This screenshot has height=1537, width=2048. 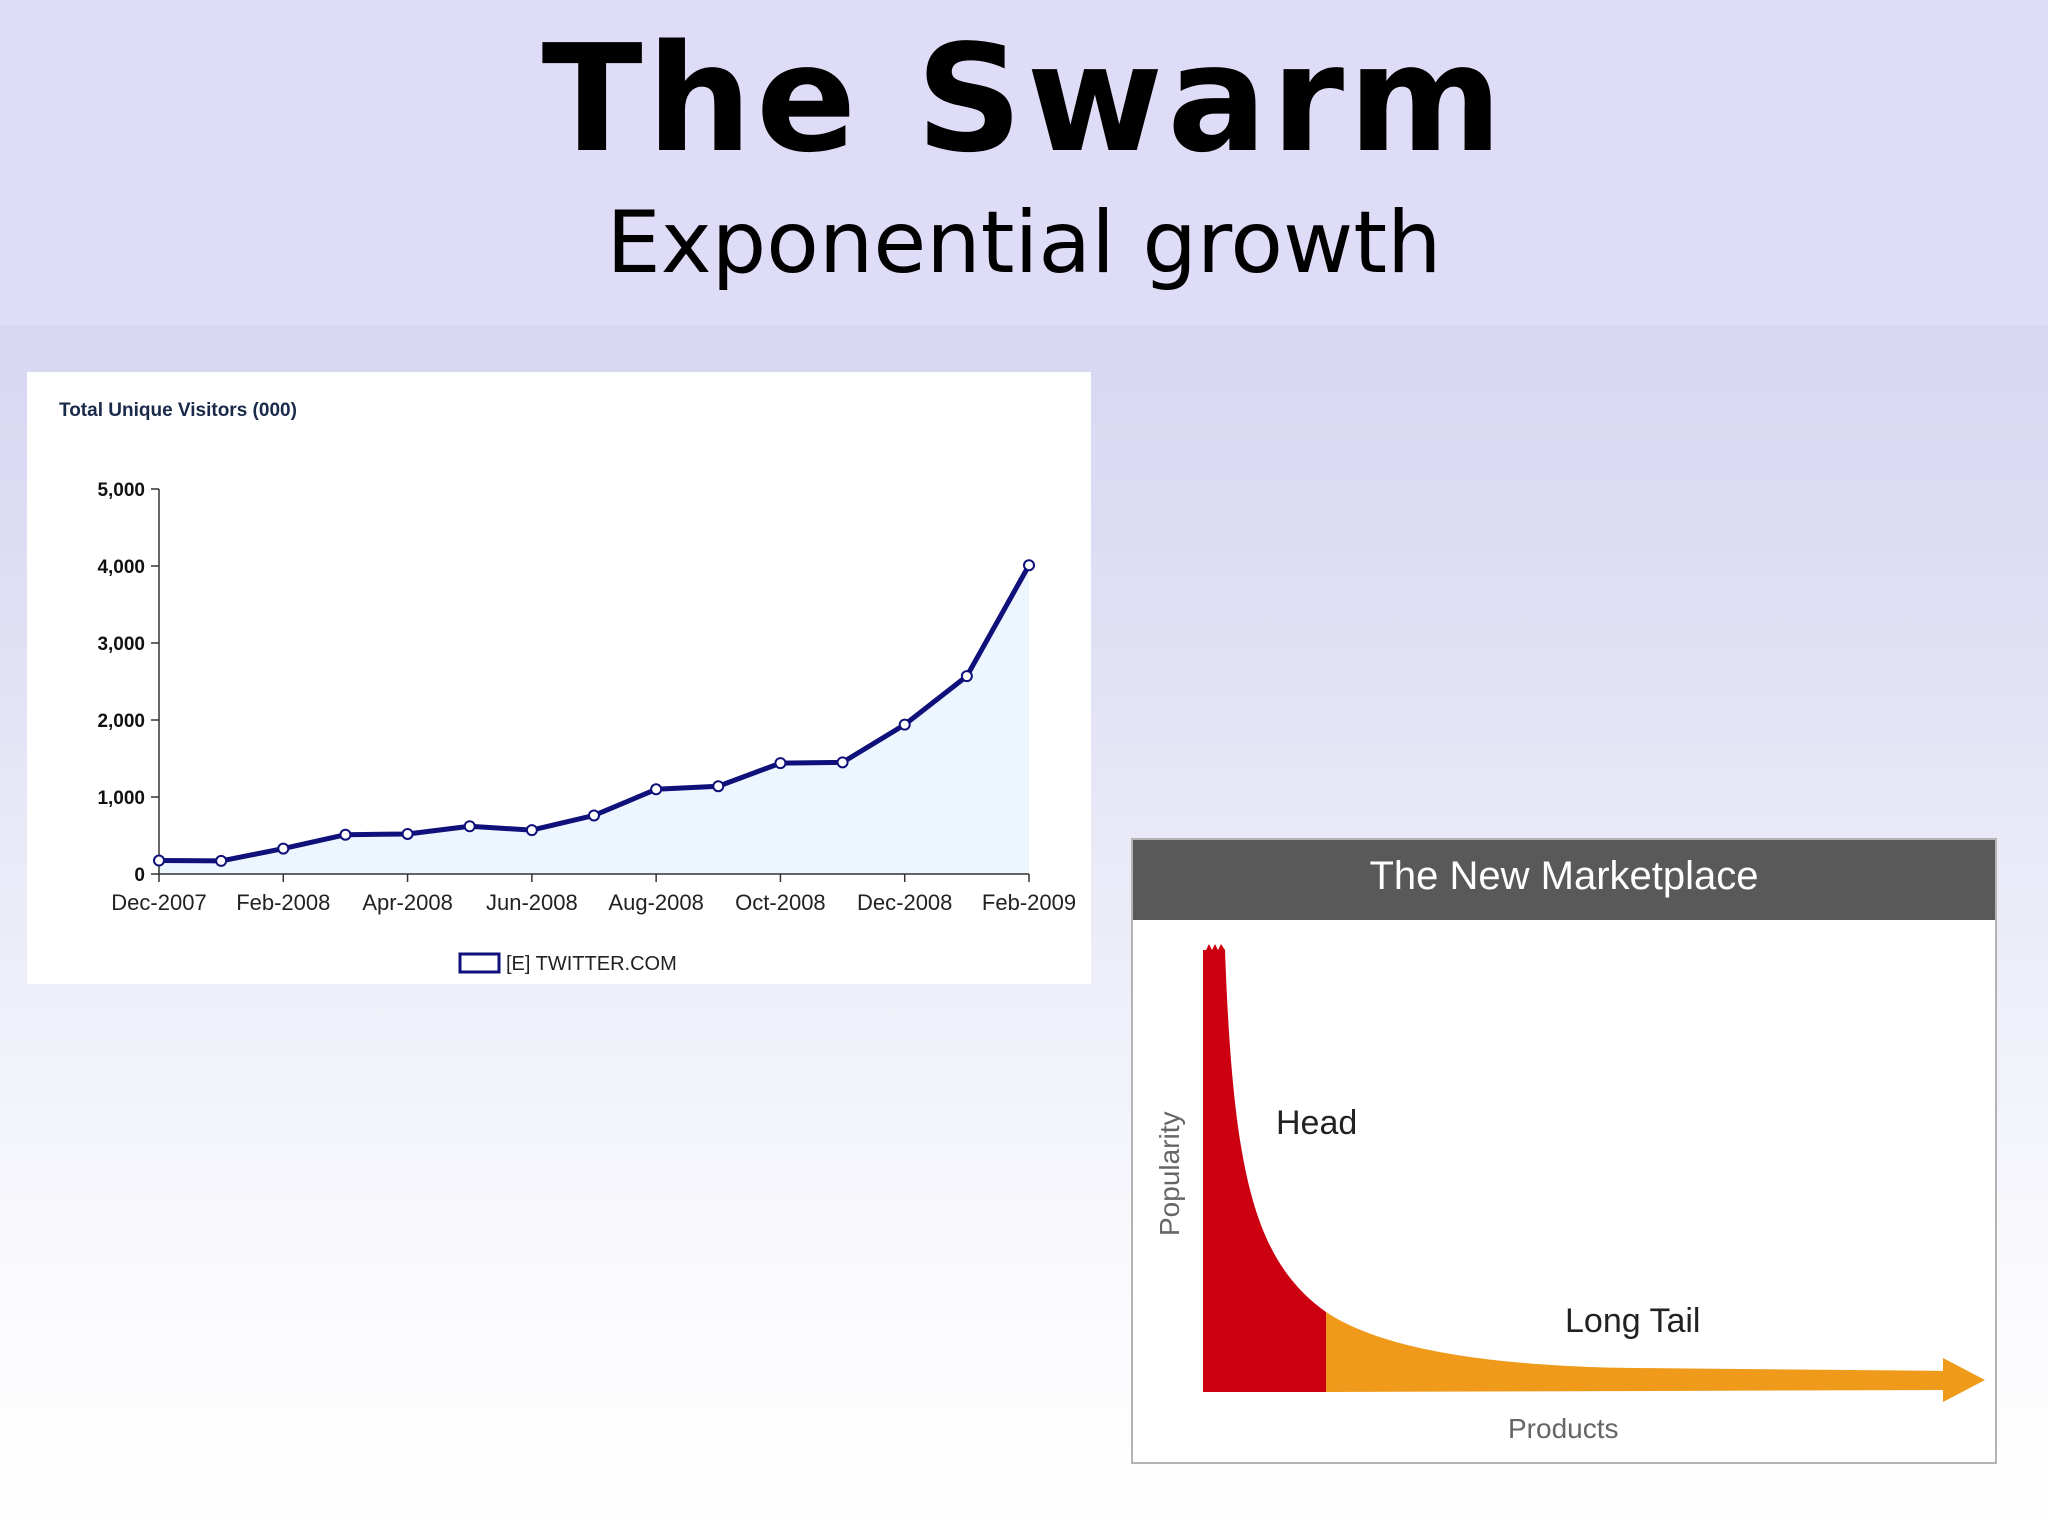 What do you see at coordinates (594, 719) in the screenshot?
I see `visitors-area-fill` at bounding box center [594, 719].